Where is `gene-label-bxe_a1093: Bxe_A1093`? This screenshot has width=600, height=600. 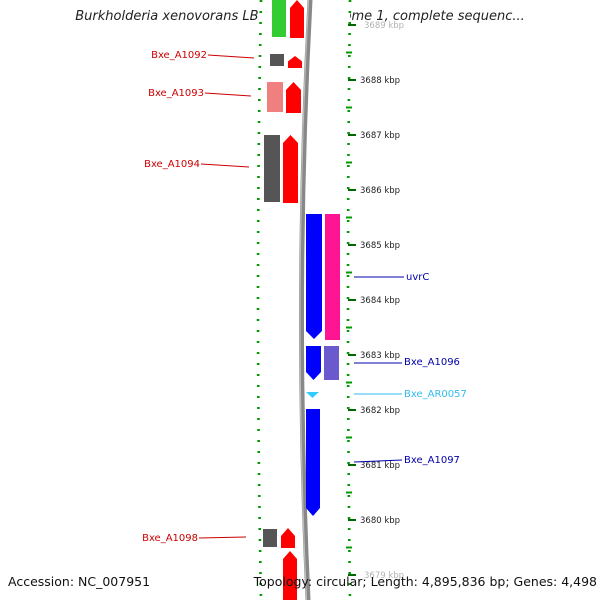
gene-label-bxe_a1093: Bxe_A1093 is located at coordinates (176, 93).